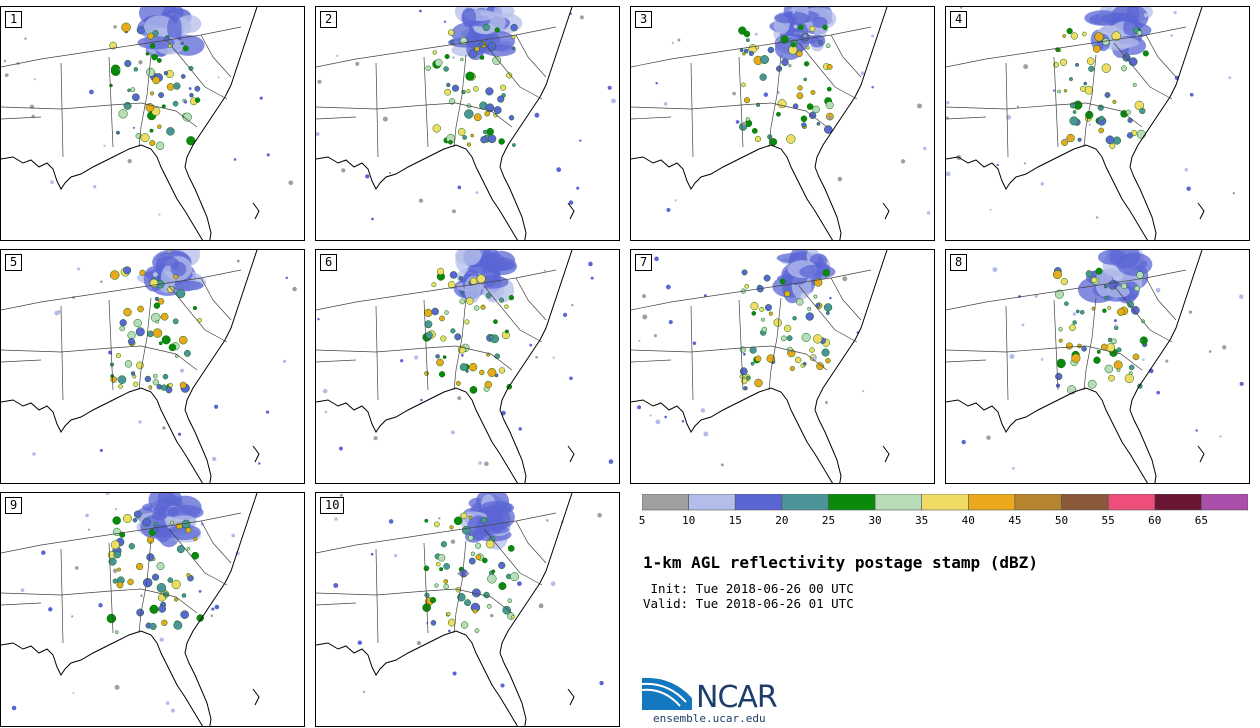 The height and width of the screenshot is (728, 1260). I want to click on colorbar-tick-label: 55, so click(1108, 520).